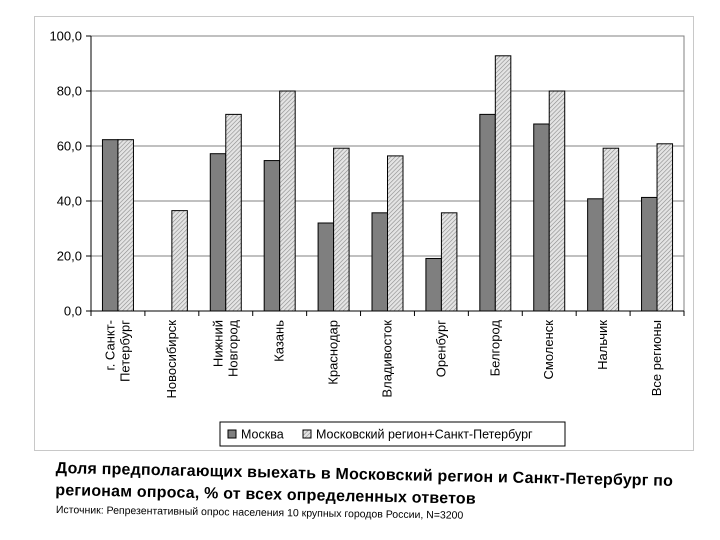  I want to click on legend-label: Москва, so click(262, 435).